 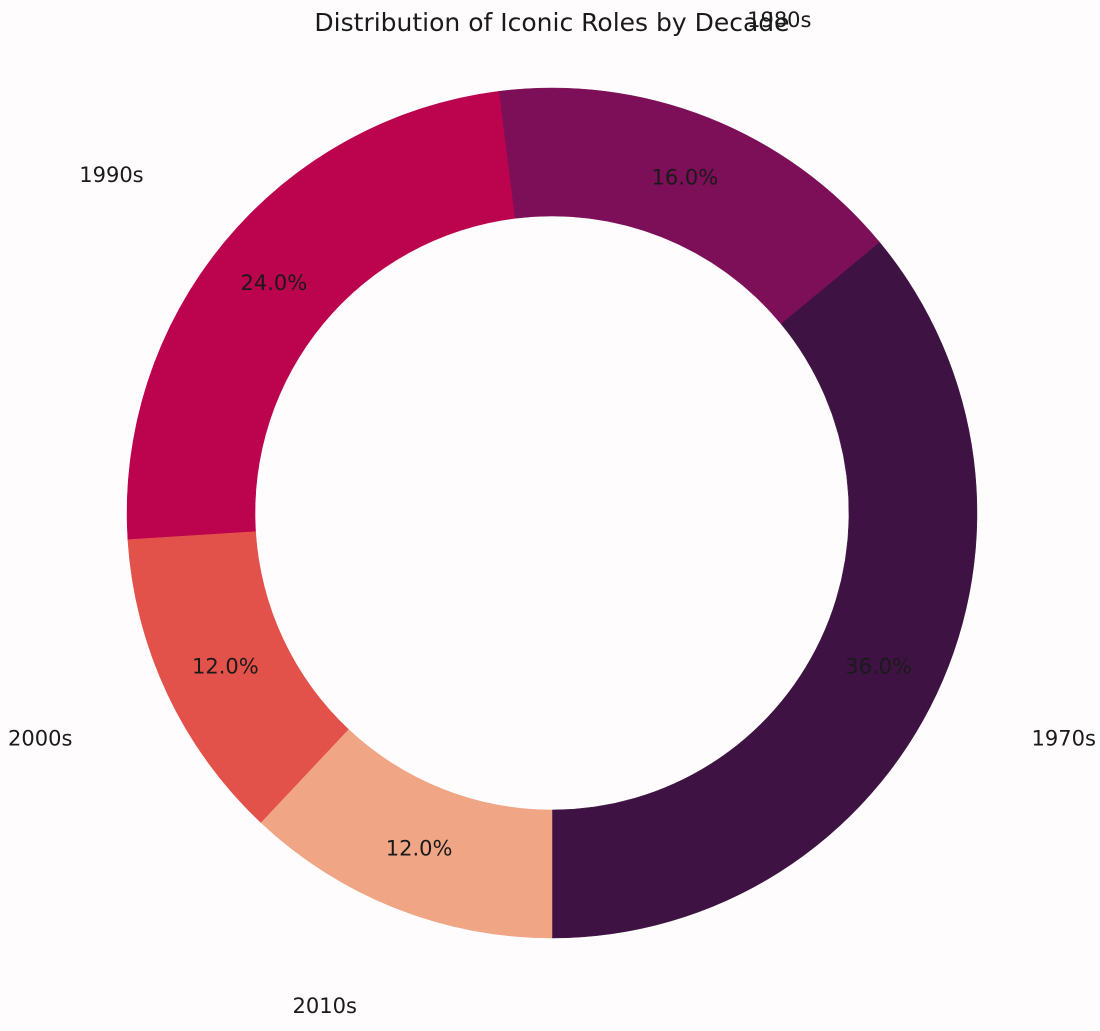 What do you see at coordinates (325, 1006) in the screenshot?
I see `slice-label-2010s: 2010s` at bounding box center [325, 1006].